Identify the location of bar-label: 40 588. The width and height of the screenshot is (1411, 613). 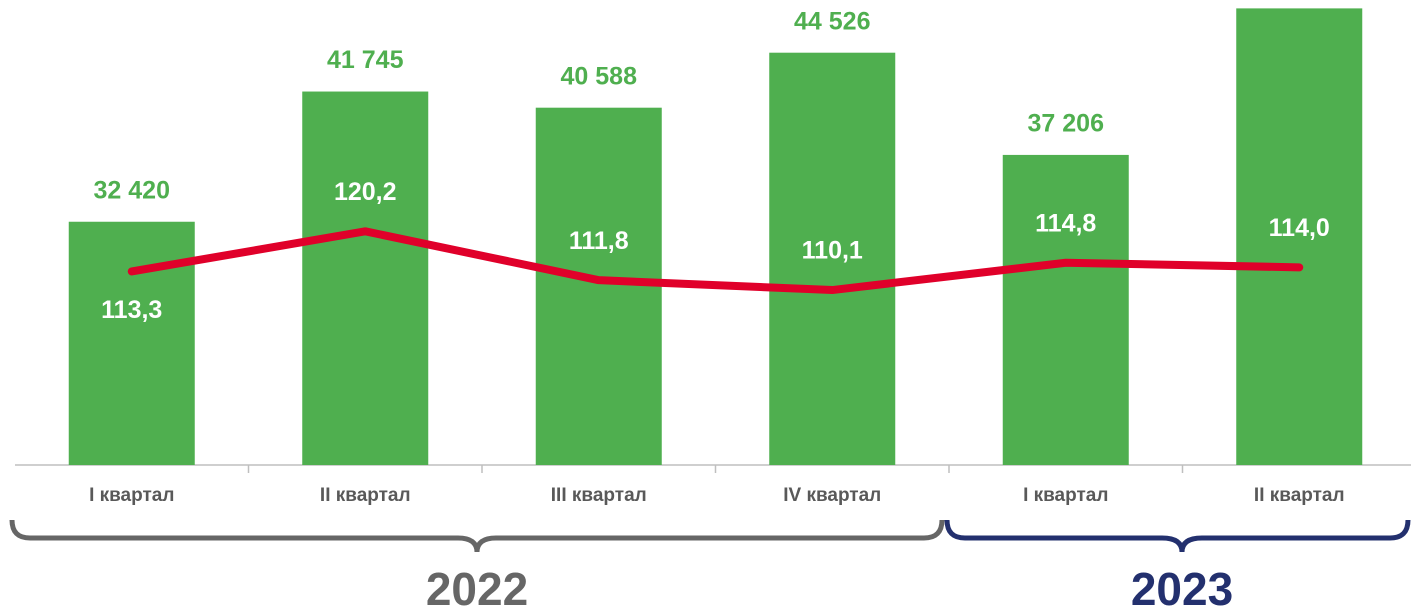
(599, 76).